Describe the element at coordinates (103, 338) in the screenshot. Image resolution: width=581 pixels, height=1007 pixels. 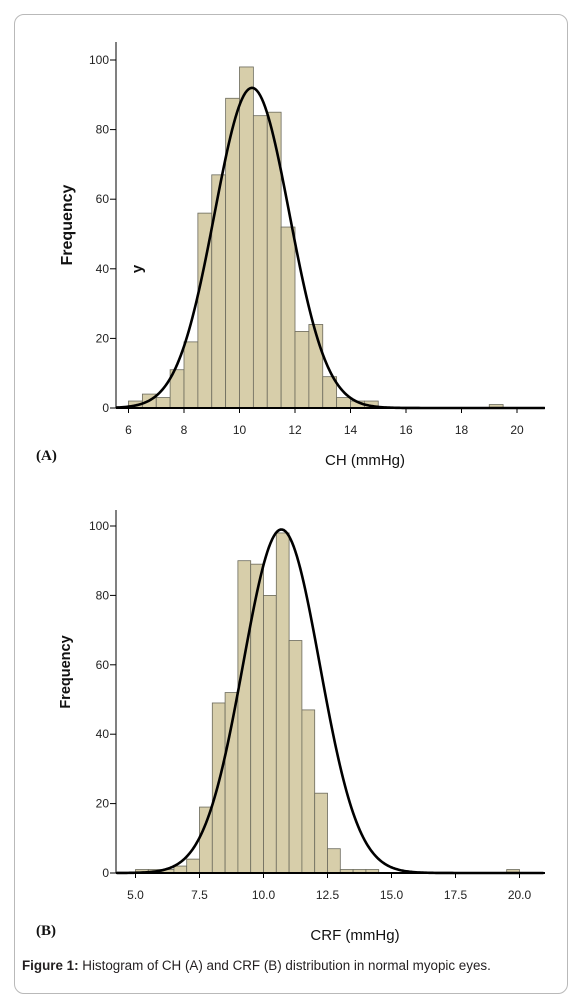
I see `panel-a-y-tick-label-1: 20` at that location.